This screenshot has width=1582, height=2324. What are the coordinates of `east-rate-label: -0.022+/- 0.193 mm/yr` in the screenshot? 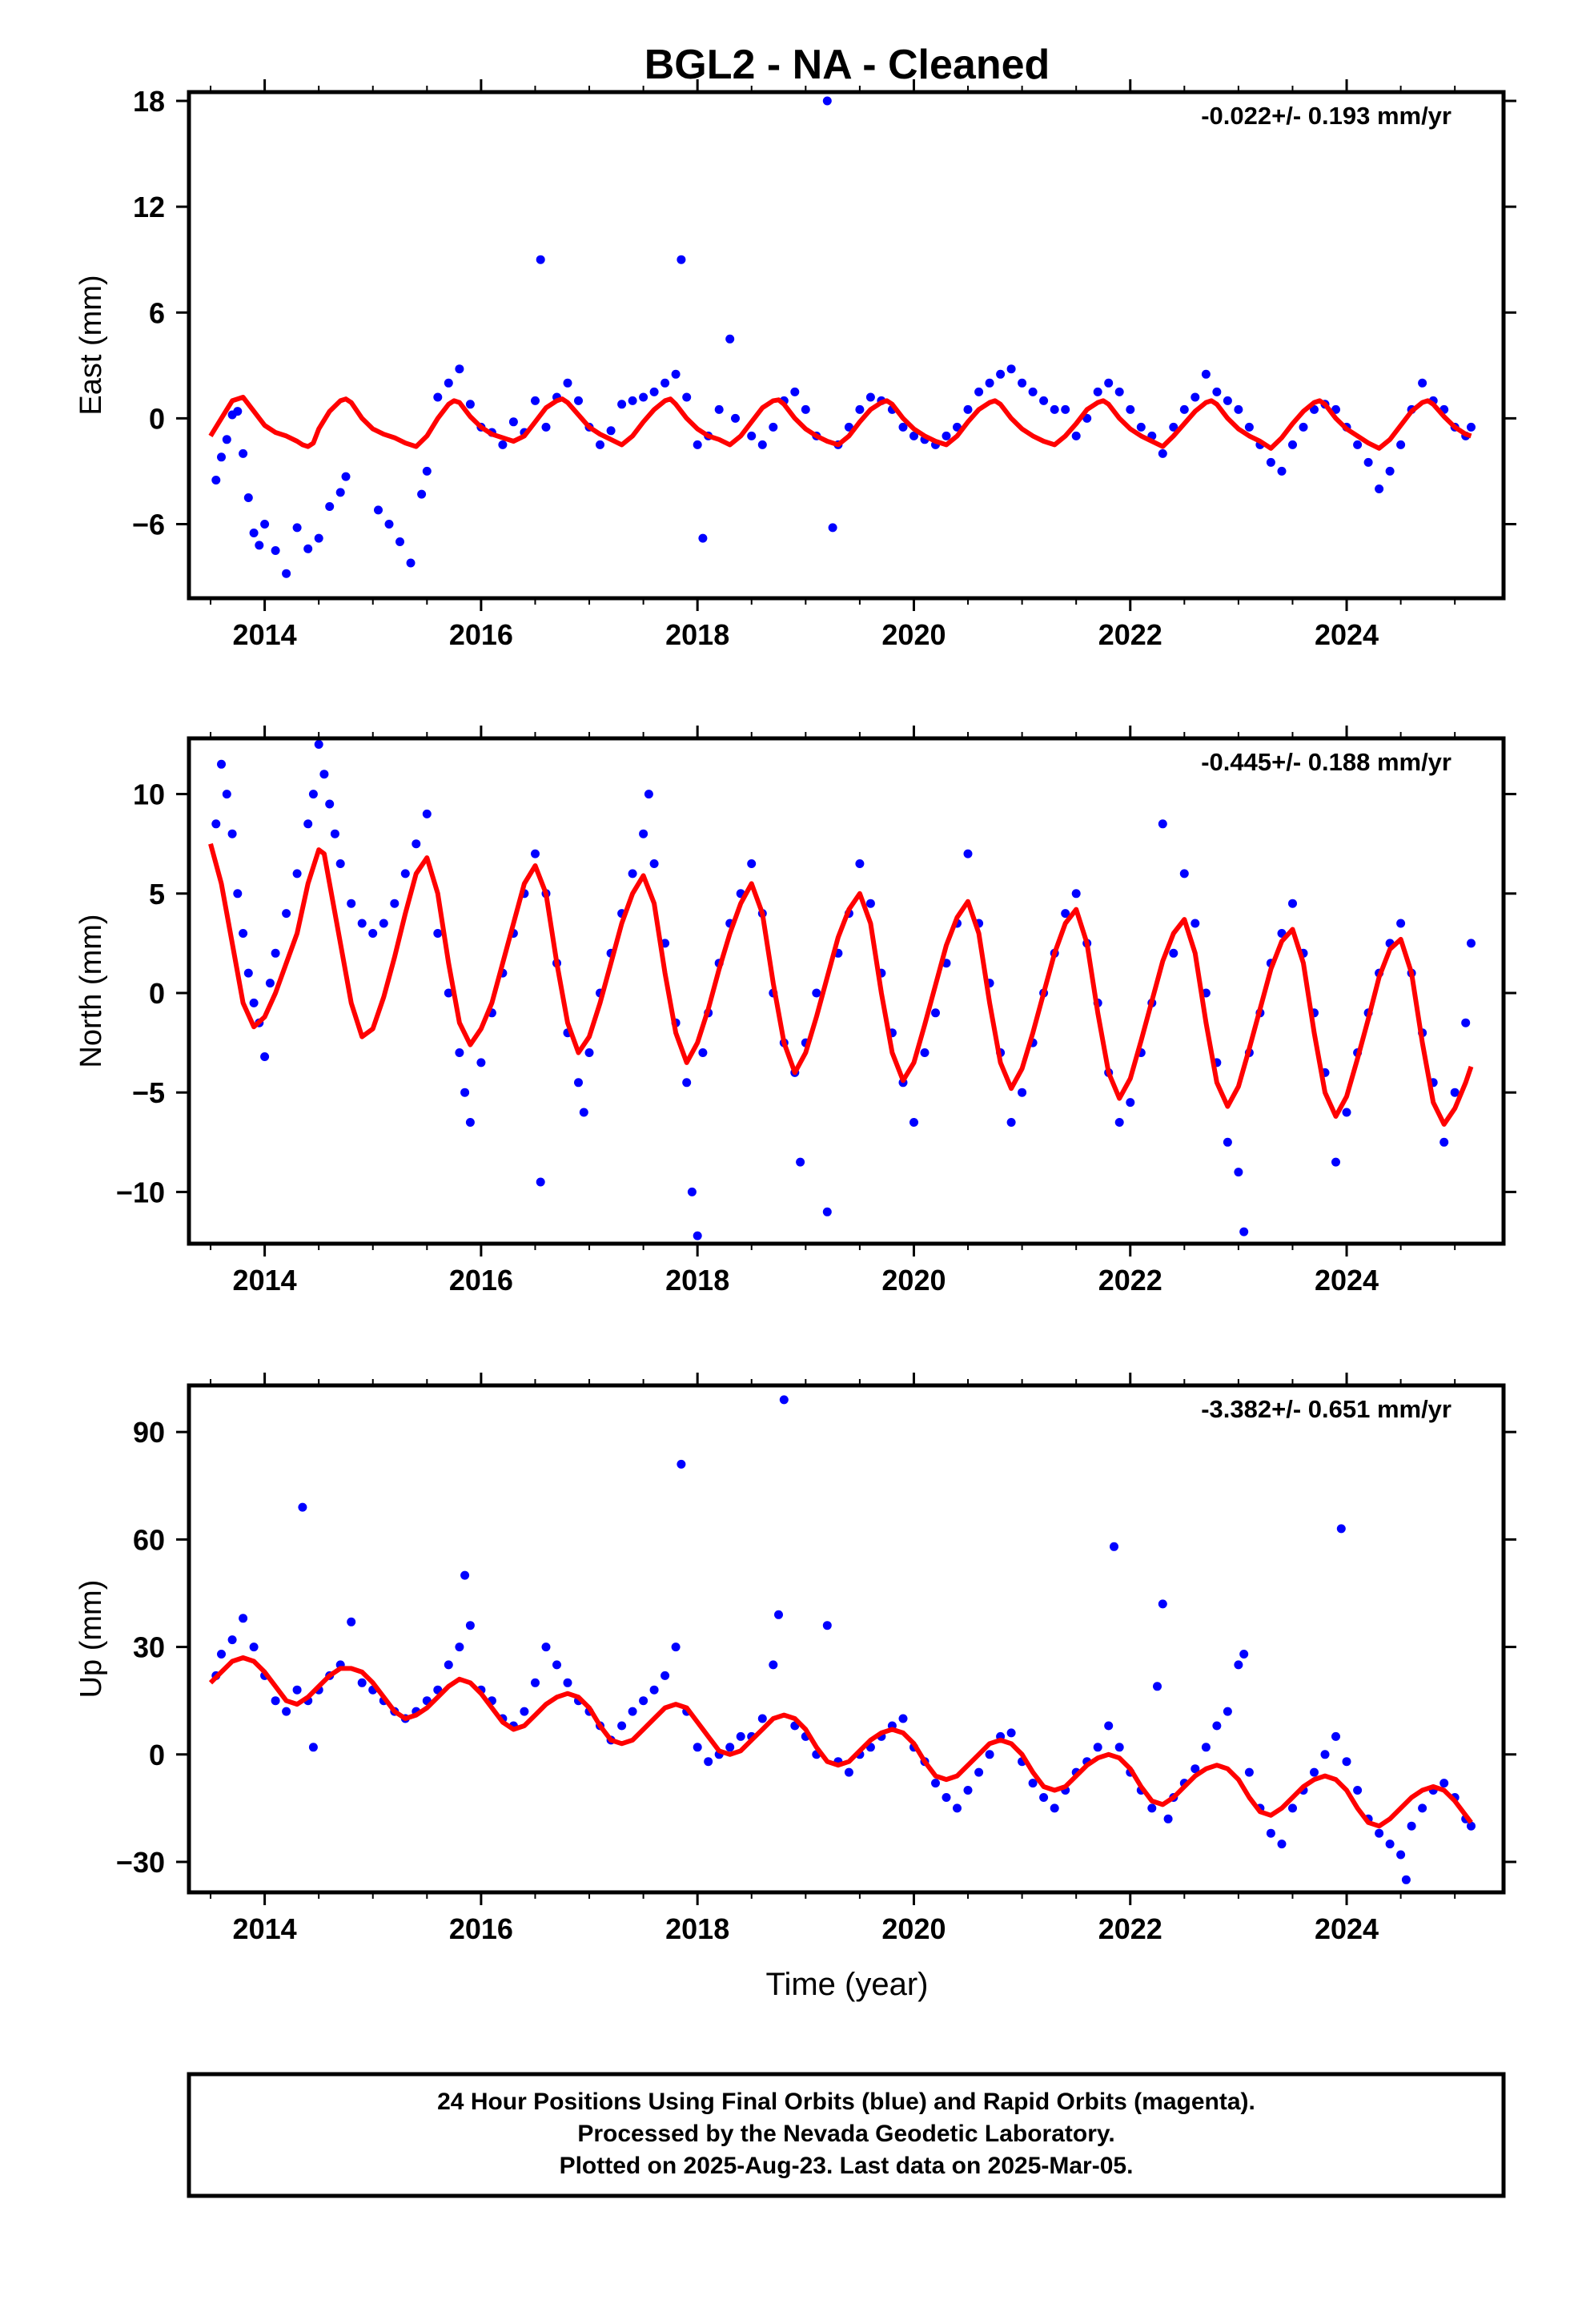 It's located at (1327, 116).